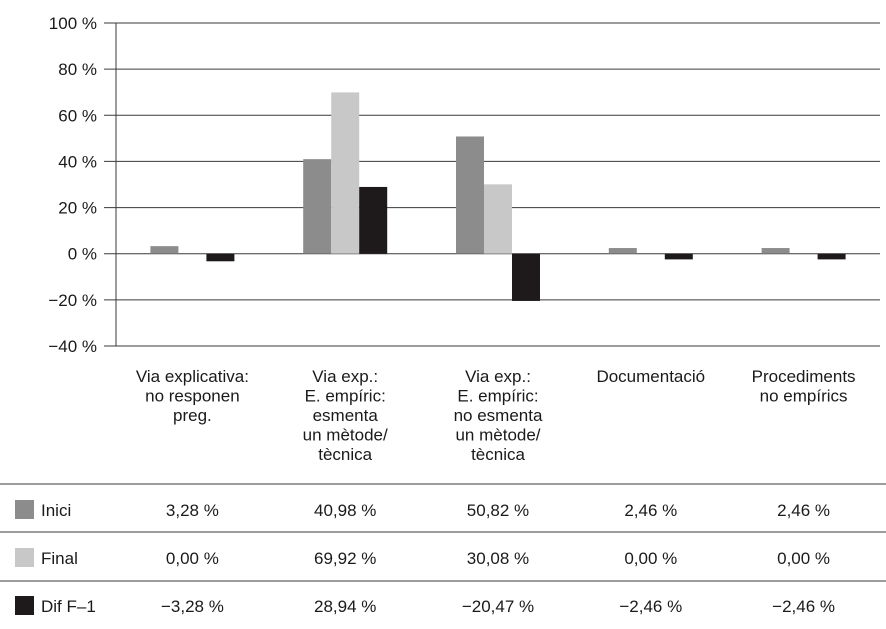 Image resolution: width=886 pixels, height=629 pixels. What do you see at coordinates (59, 558) in the screenshot?
I see `legend-label: Final` at bounding box center [59, 558].